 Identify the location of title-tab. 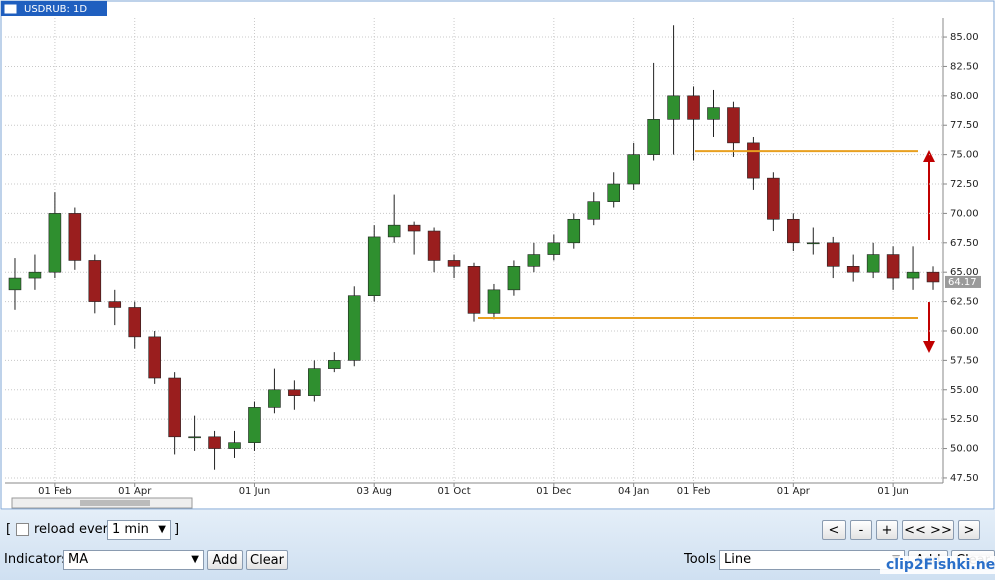
(54, 8).